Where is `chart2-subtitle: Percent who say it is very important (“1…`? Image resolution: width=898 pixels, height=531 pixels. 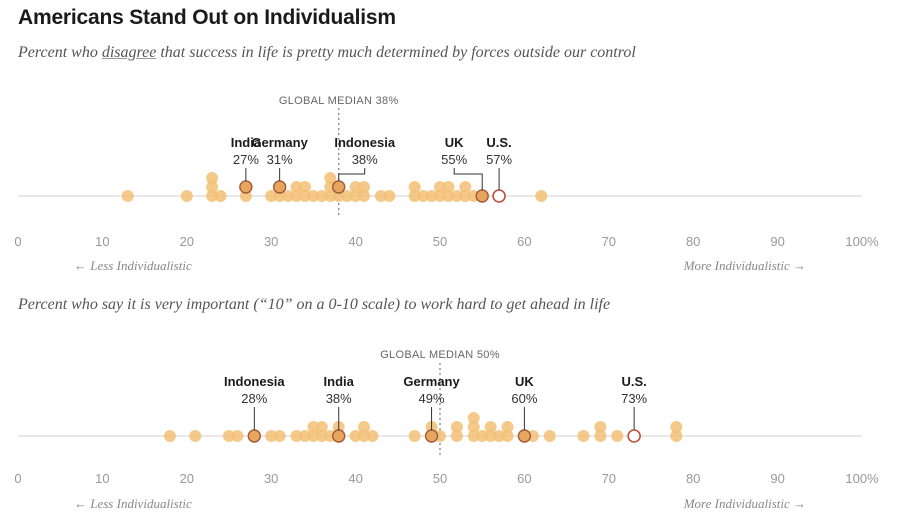 chart2-subtitle: Percent who say it is very important (“1… is located at coordinates (314, 304).